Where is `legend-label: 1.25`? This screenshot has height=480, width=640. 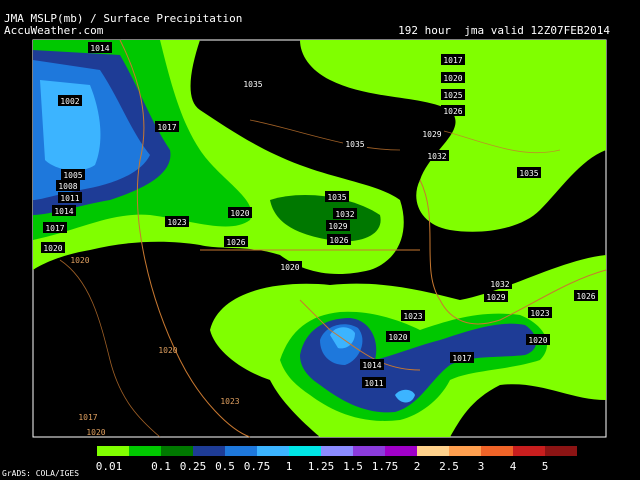 legend-label: 1.25 is located at coordinates (321, 466).